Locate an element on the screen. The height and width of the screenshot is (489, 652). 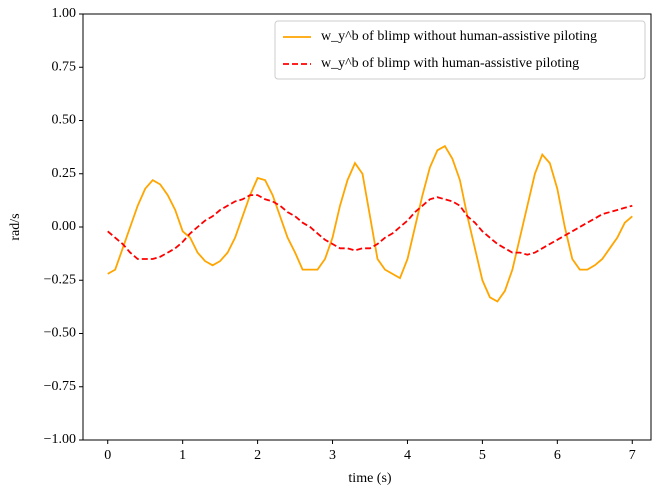
y-tick-label: 0.00 is located at coordinates (64, 226).